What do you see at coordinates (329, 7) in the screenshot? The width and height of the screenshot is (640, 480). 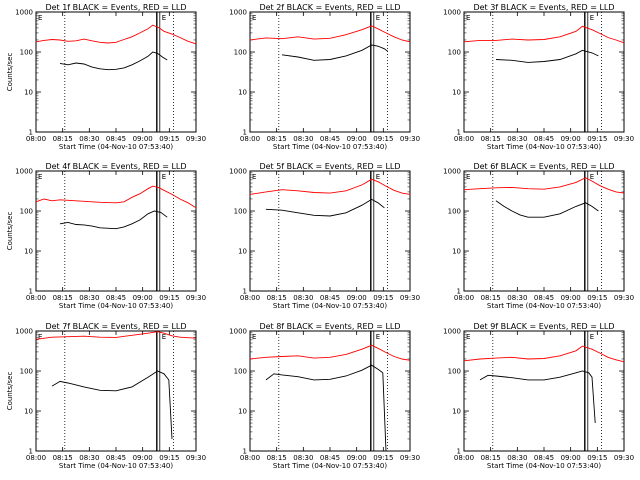 I see `chart-title: Det 2f BLACK = Events, RED = LLD` at bounding box center [329, 7].